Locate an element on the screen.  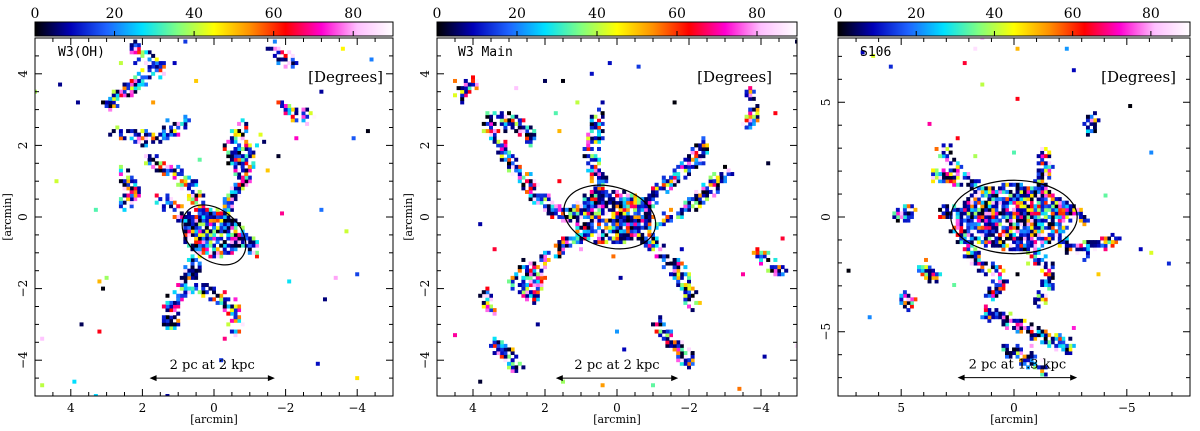
y-tick-label: −2 is located at coordinates (425, 289).